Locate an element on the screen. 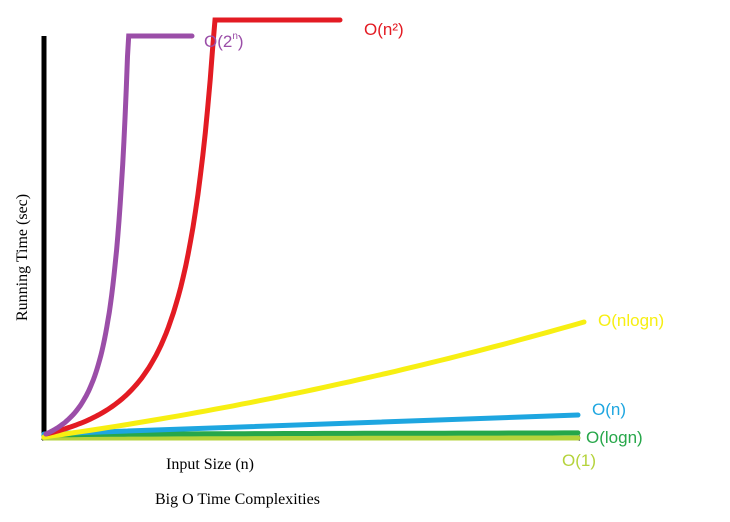 Image resolution: width=730 pixels, height=522 pixels. diagram-title: Big O Time Complexities is located at coordinates (237, 499).